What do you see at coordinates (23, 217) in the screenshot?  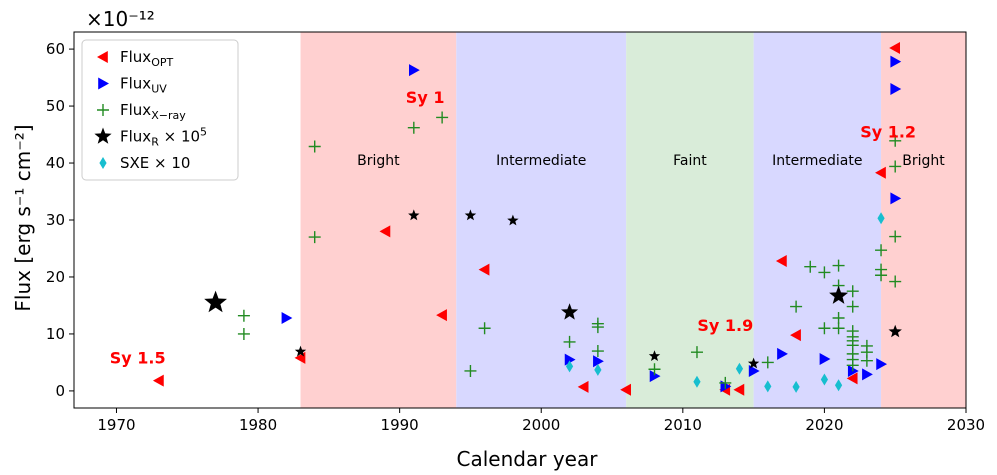 I see `y-axis-label: Flux [erg s⁻¹ cm⁻²]` at bounding box center [23, 217].